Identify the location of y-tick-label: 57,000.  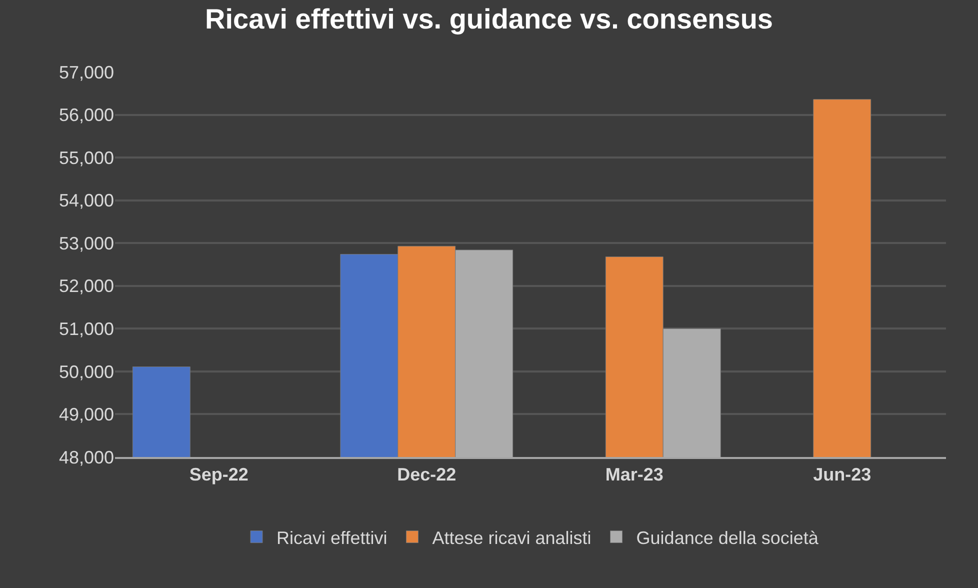
(86, 72).